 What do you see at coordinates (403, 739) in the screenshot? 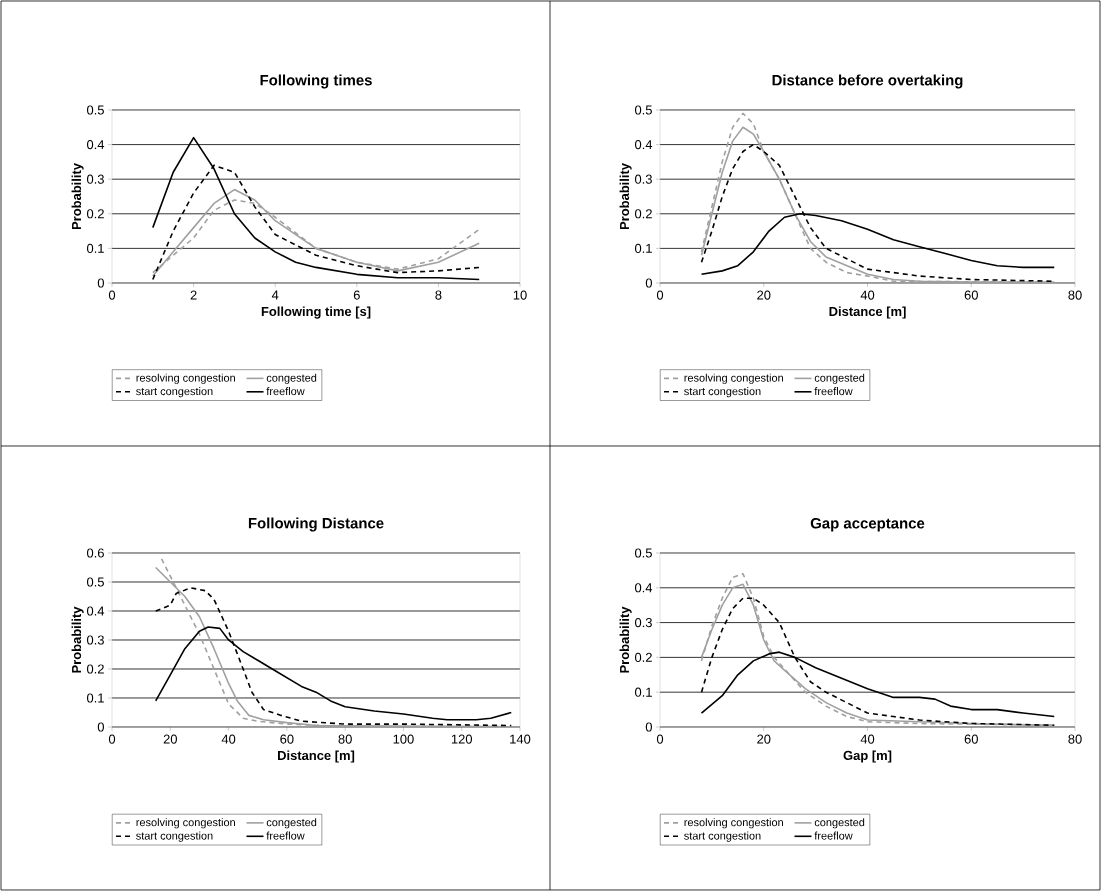
I see `x-tick-label: 100` at bounding box center [403, 739].